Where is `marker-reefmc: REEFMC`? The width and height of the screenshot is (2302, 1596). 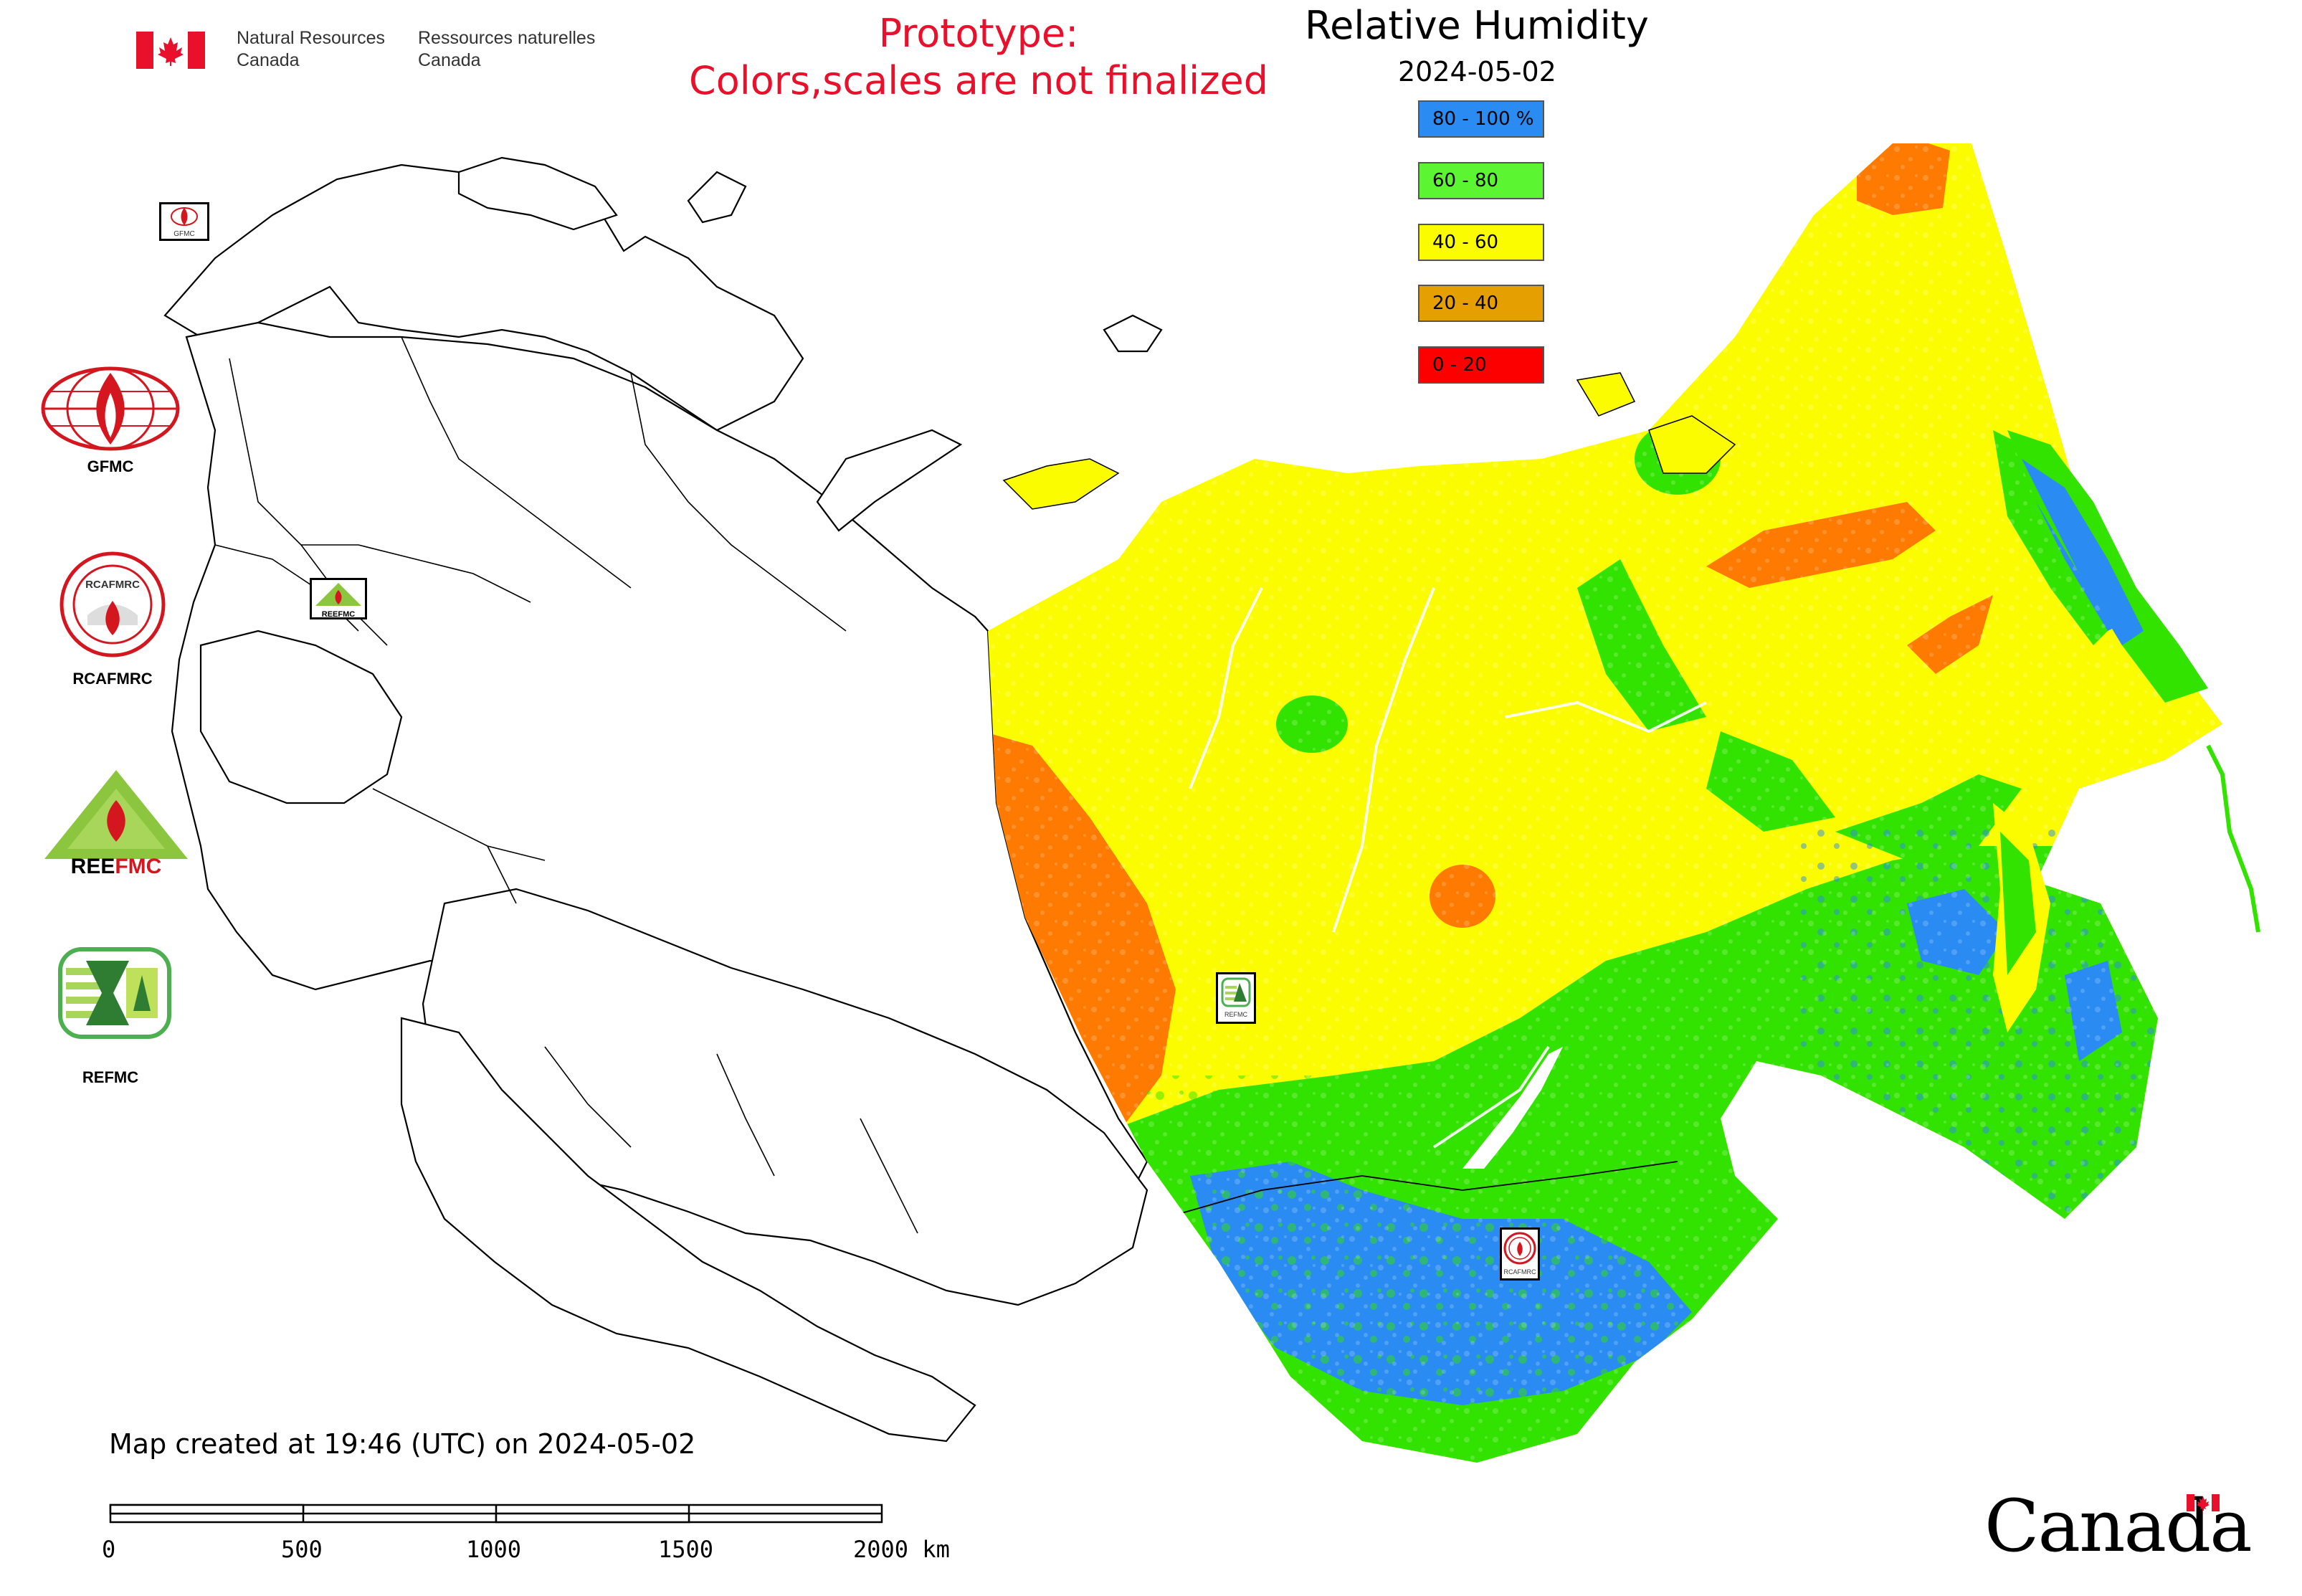 marker-reefmc: REEFMC is located at coordinates (339, 598).